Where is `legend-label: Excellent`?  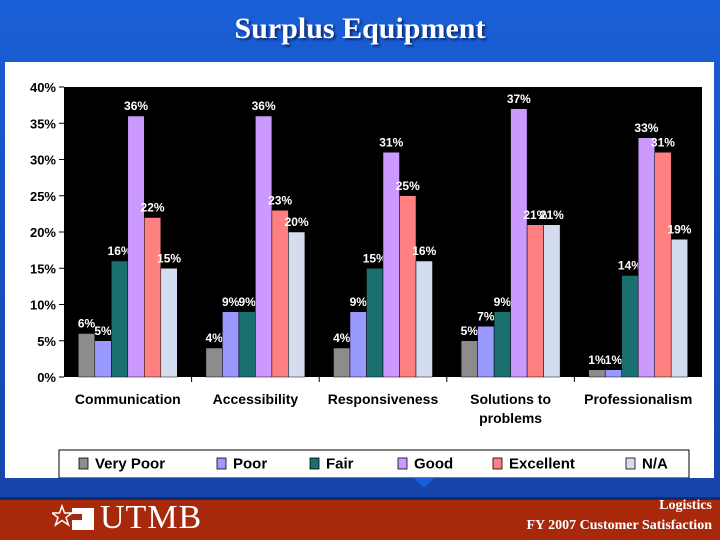
legend-label: Excellent is located at coordinates (542, 464).